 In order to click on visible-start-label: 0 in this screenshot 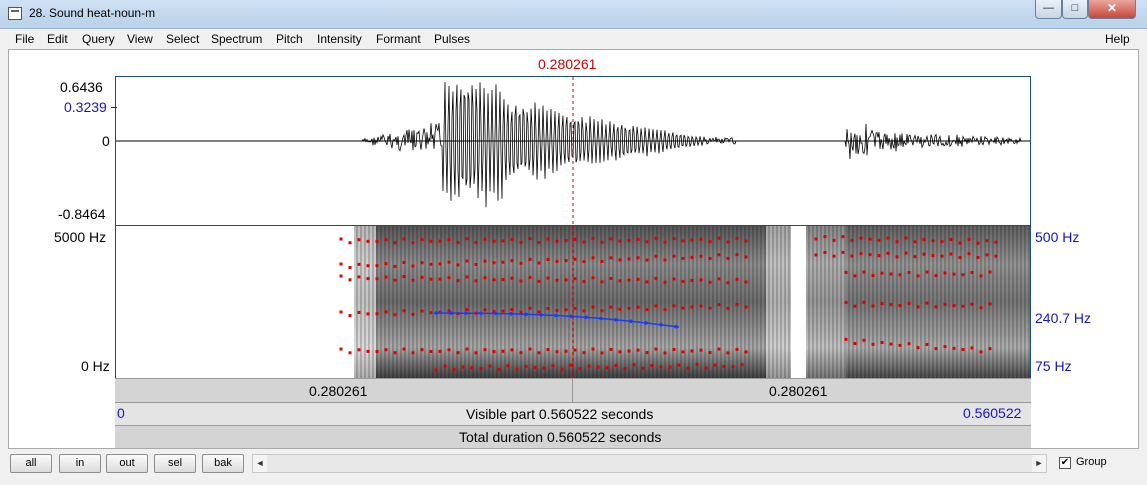, I will do `click(121, 413)`.